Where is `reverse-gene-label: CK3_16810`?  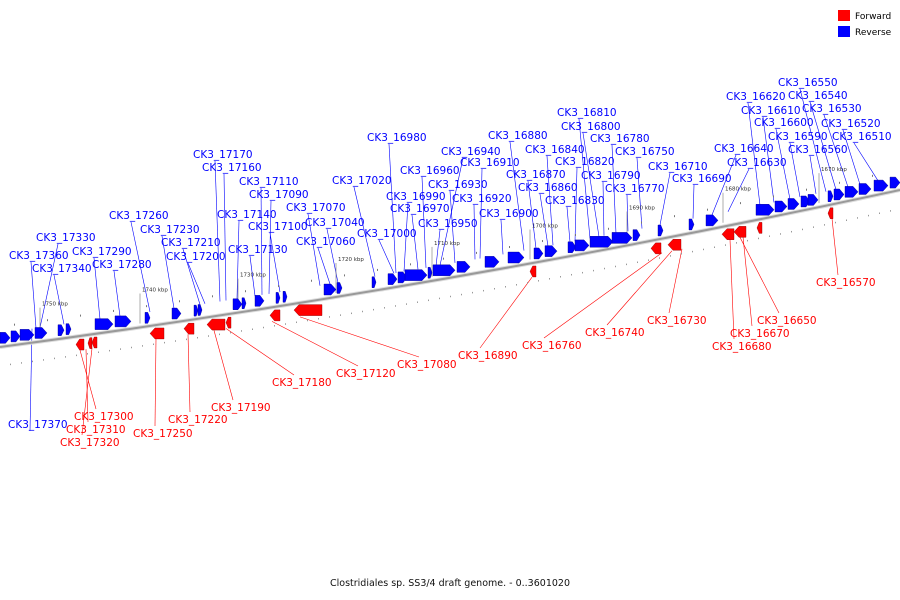
reverse-gene-label: CK3_16810 is located at coordinates (587, 113).